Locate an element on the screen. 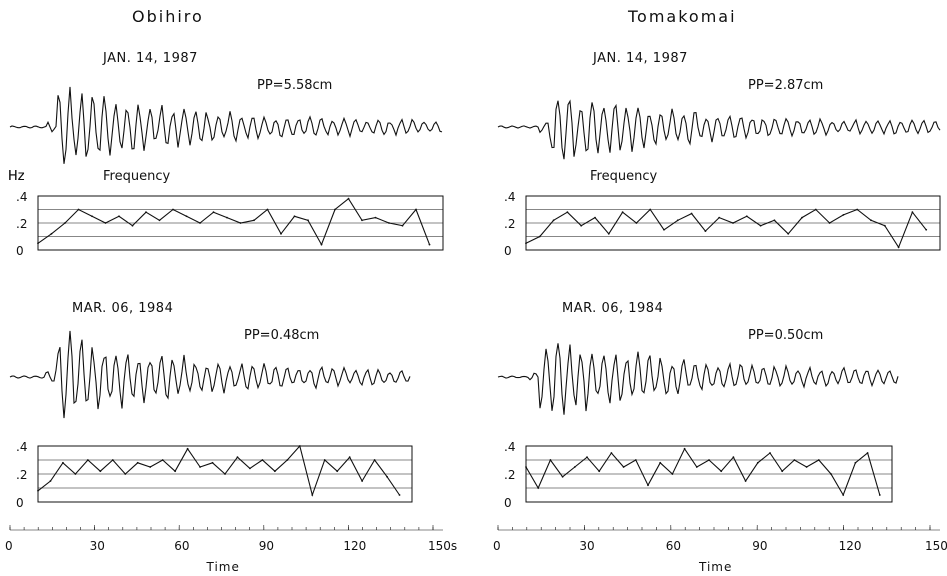 The image size is (947, 576). frequency-label: Frequency is located at coordinates (136, 176).